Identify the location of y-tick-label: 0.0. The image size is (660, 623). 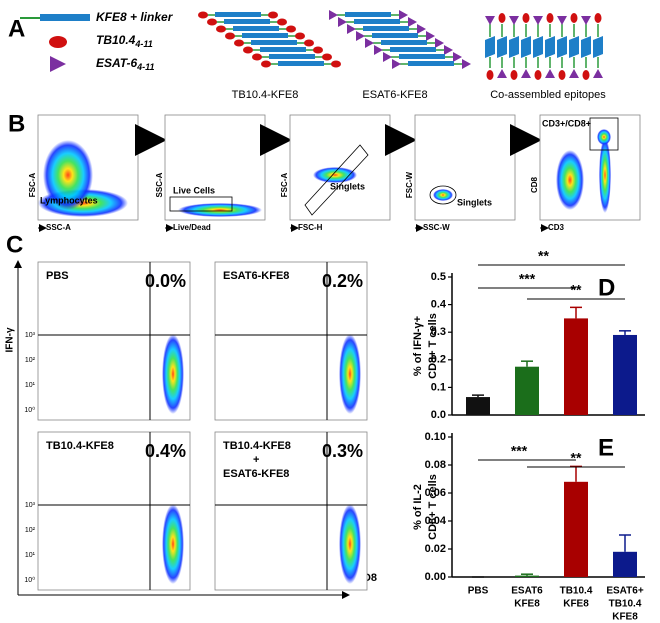
(438, 415).